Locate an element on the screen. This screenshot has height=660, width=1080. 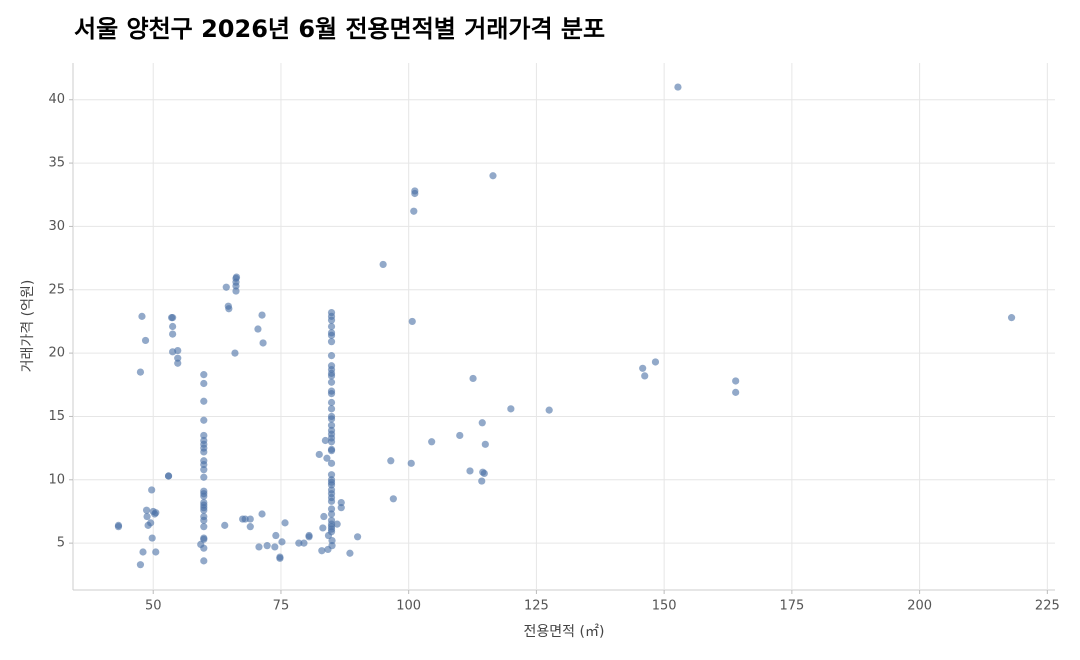
y-axis-title: 거래가격 (억원) is located at coordinates (28, 326).